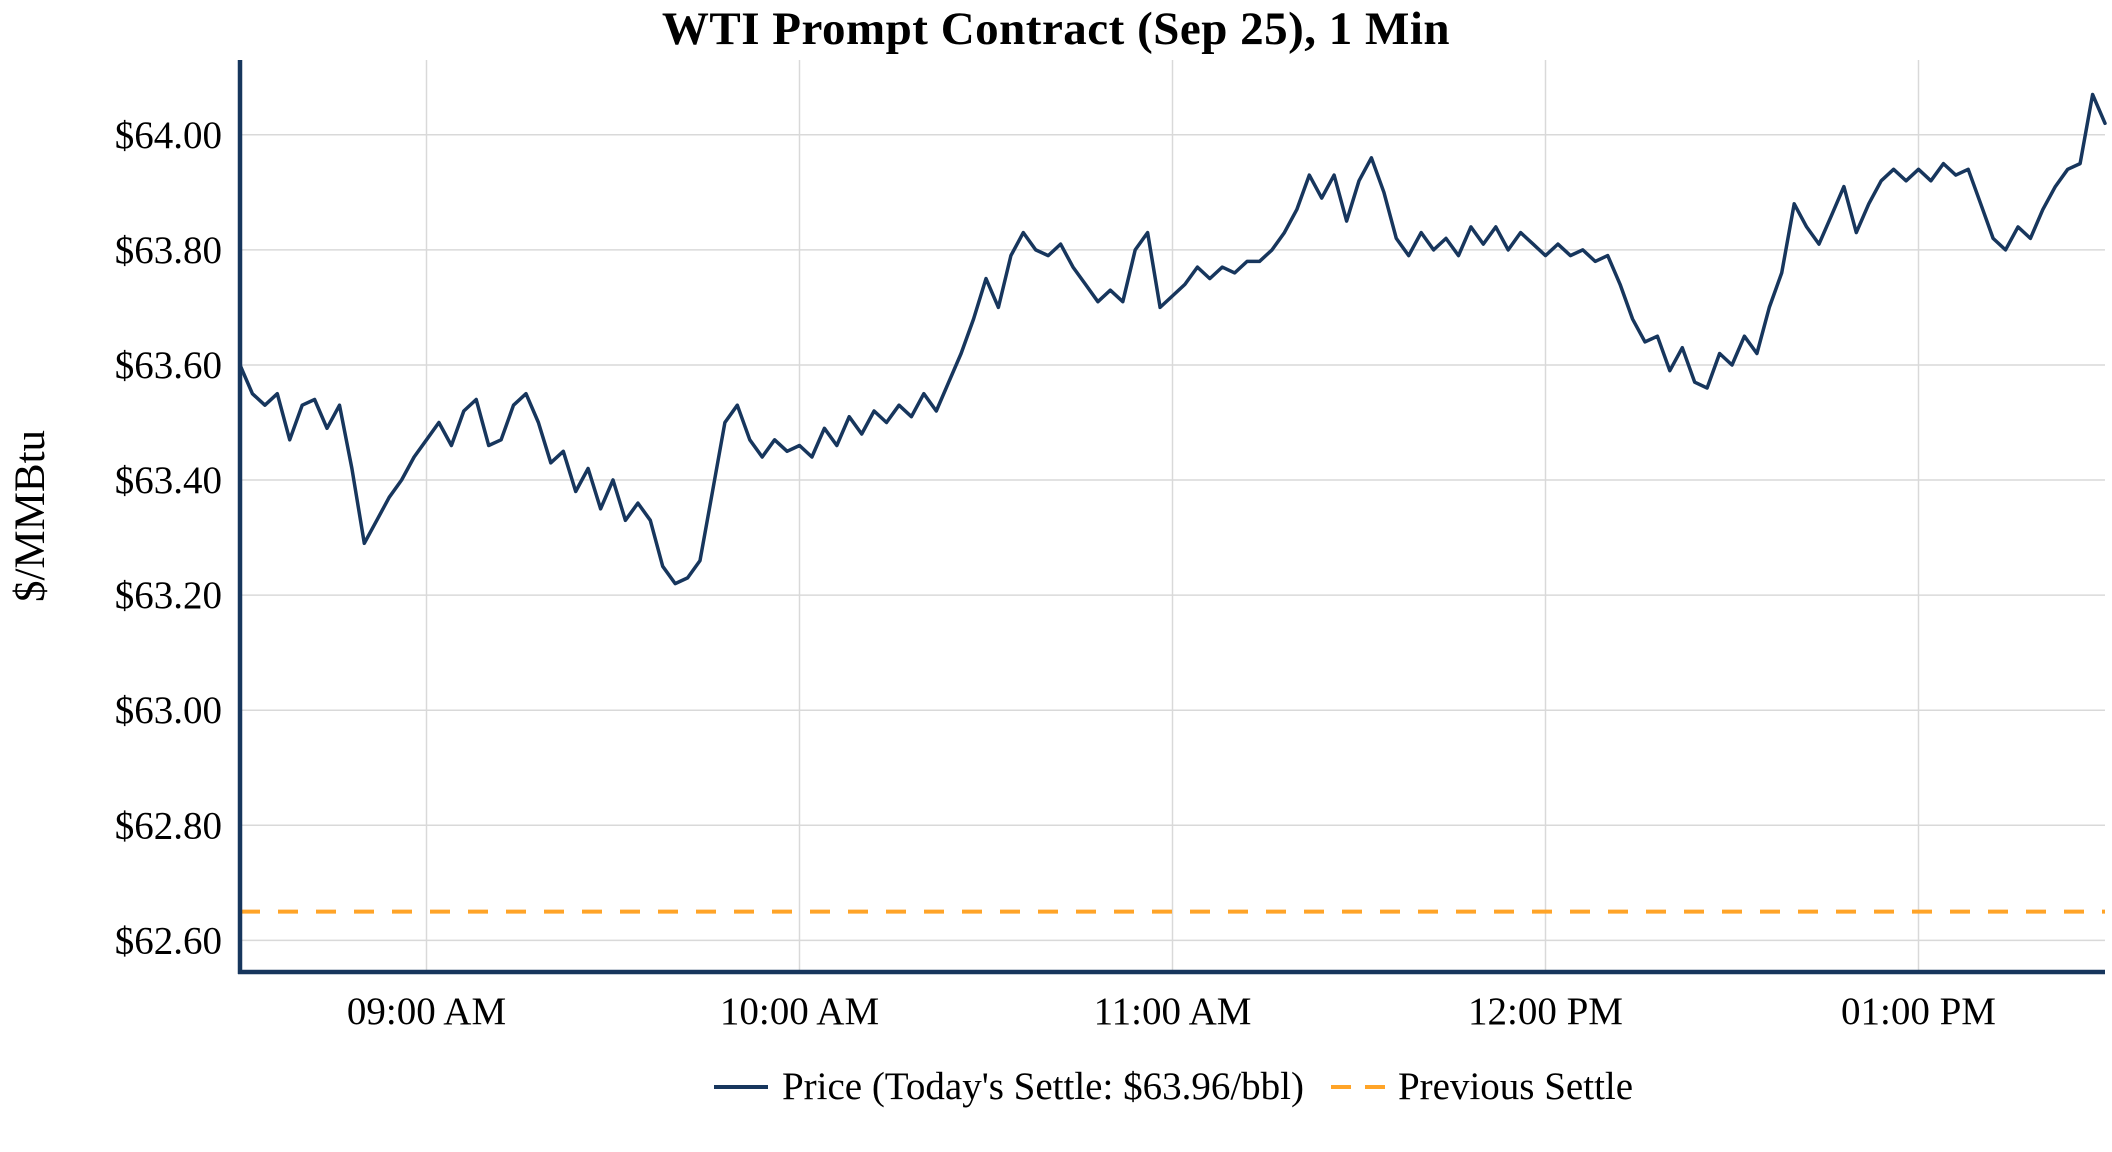  What do you see at coordinates (168, 365) in the screenshot?
I see `y-tick-label: $63.60` at bounding box center [168, 365].